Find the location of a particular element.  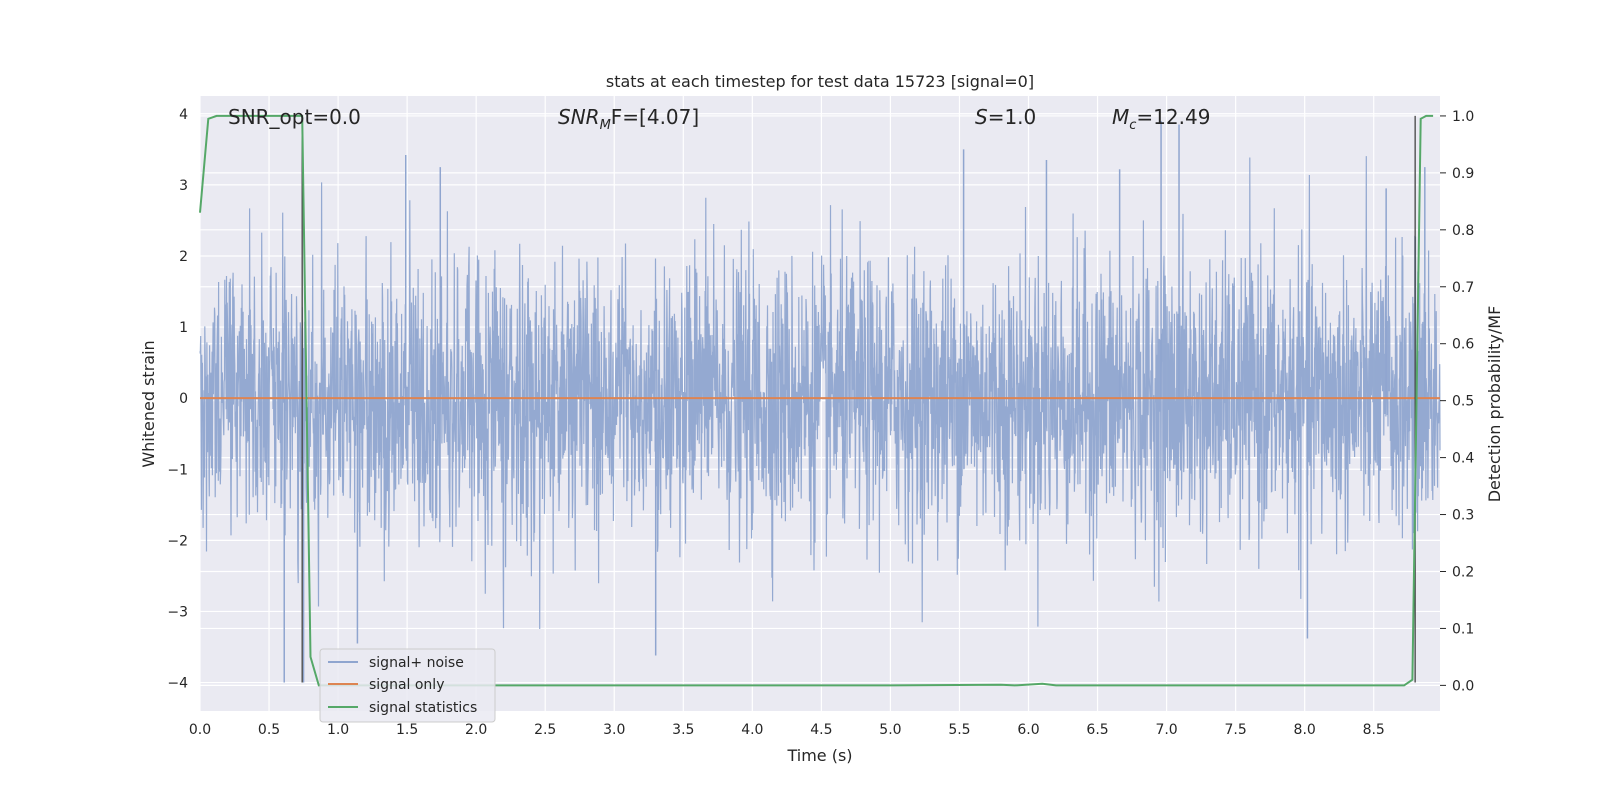

y-tick-label-0: −4 is located at coordinates (177, 684).